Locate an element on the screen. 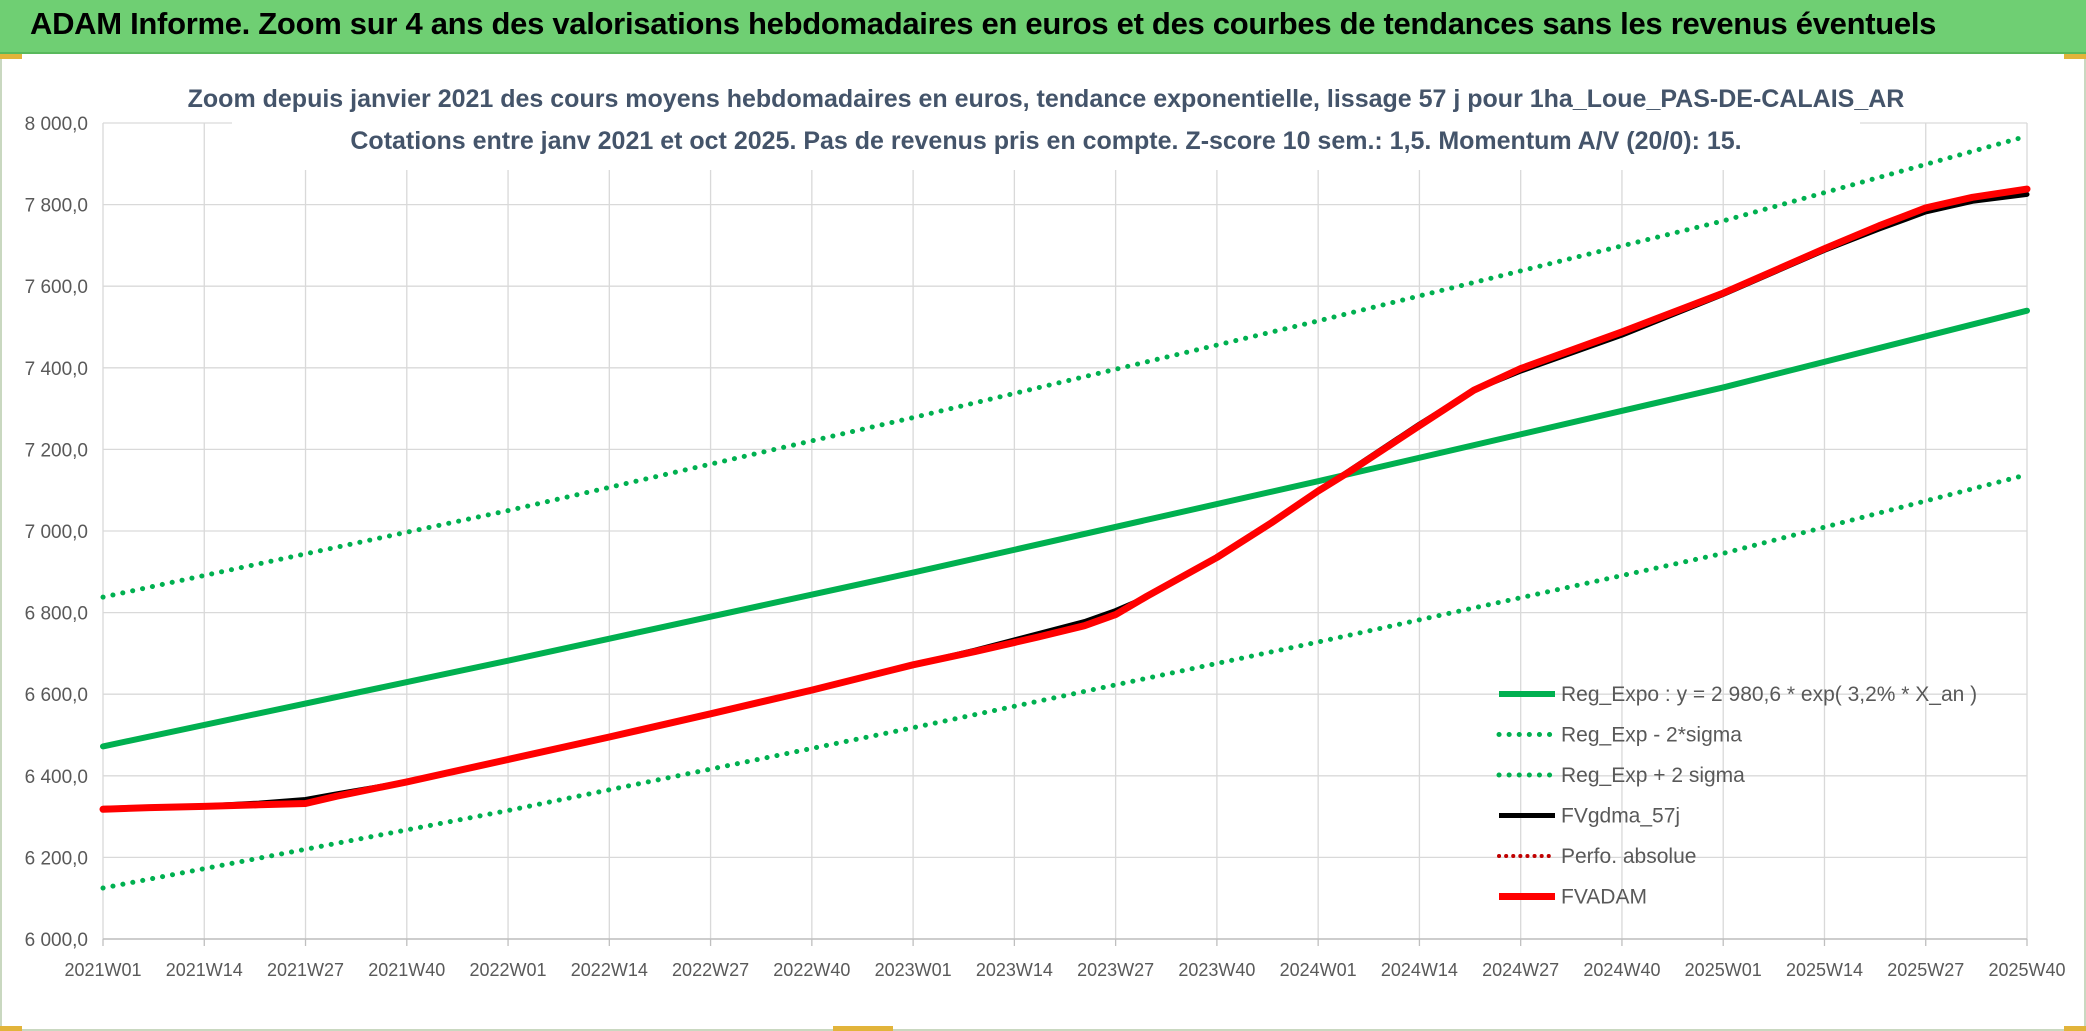 The height and width of the screenshot is (1031, 2086). x-tick-label: 2022W40 is located at coordinates (811, 970).